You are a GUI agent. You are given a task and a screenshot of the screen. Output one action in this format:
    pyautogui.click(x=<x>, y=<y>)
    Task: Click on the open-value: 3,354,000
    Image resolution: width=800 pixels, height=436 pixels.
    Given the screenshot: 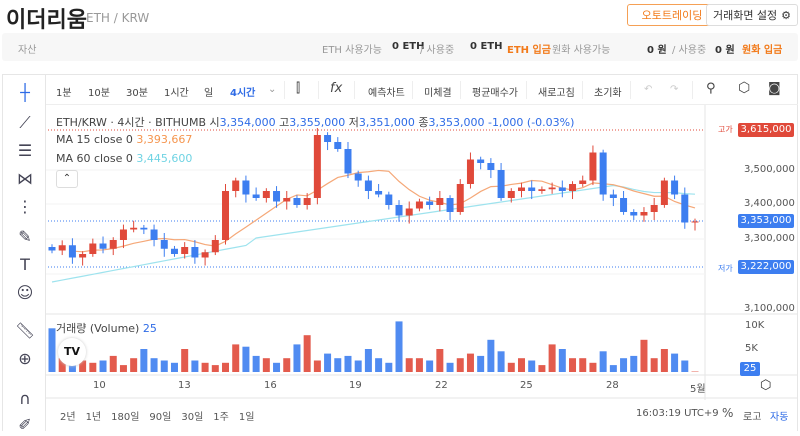 What is the action you would take?
    pyautogui.click(x=248, y=122)
    